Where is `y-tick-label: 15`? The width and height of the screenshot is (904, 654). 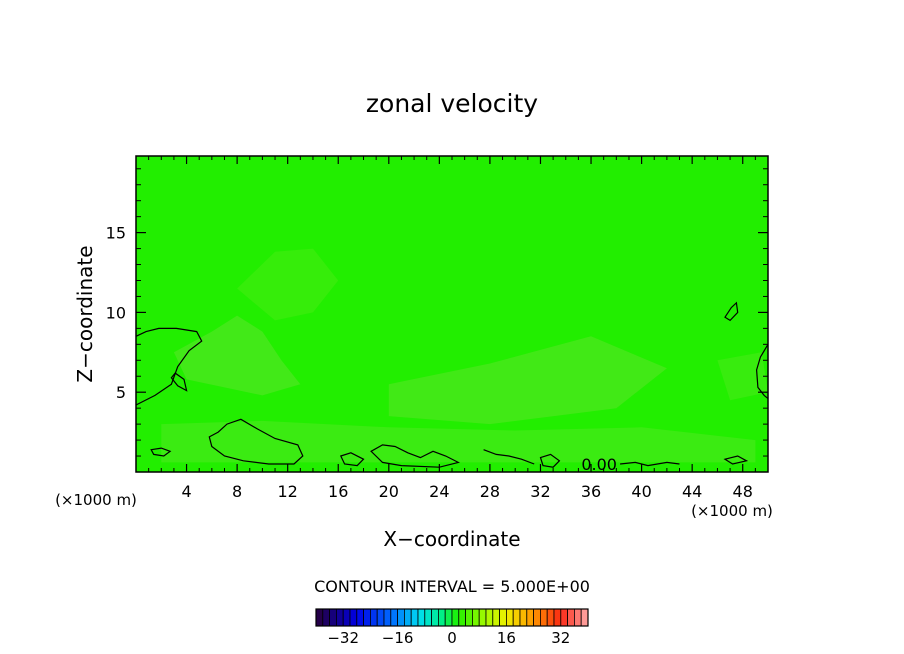
y-tick-label: 15 is located at coordinates (116, 233).